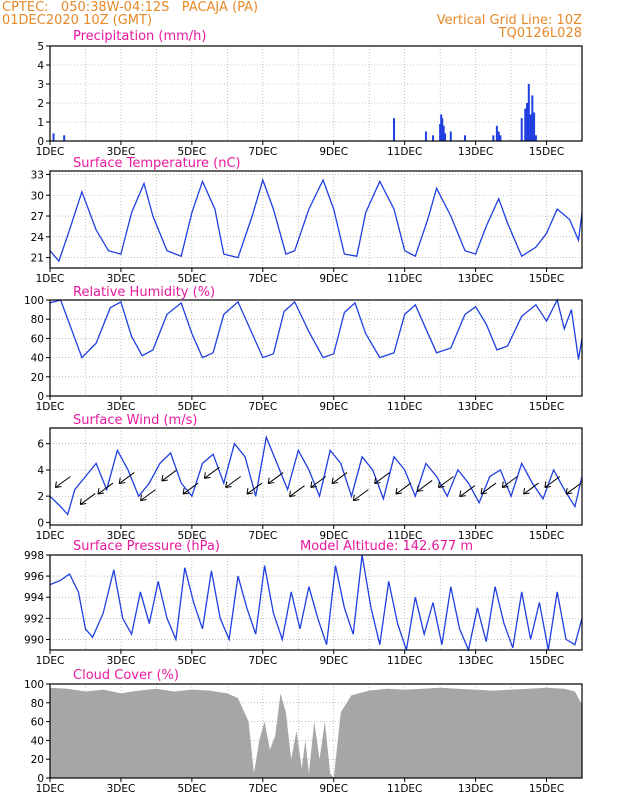  I want to click on temp-frame, so click(316, 219).